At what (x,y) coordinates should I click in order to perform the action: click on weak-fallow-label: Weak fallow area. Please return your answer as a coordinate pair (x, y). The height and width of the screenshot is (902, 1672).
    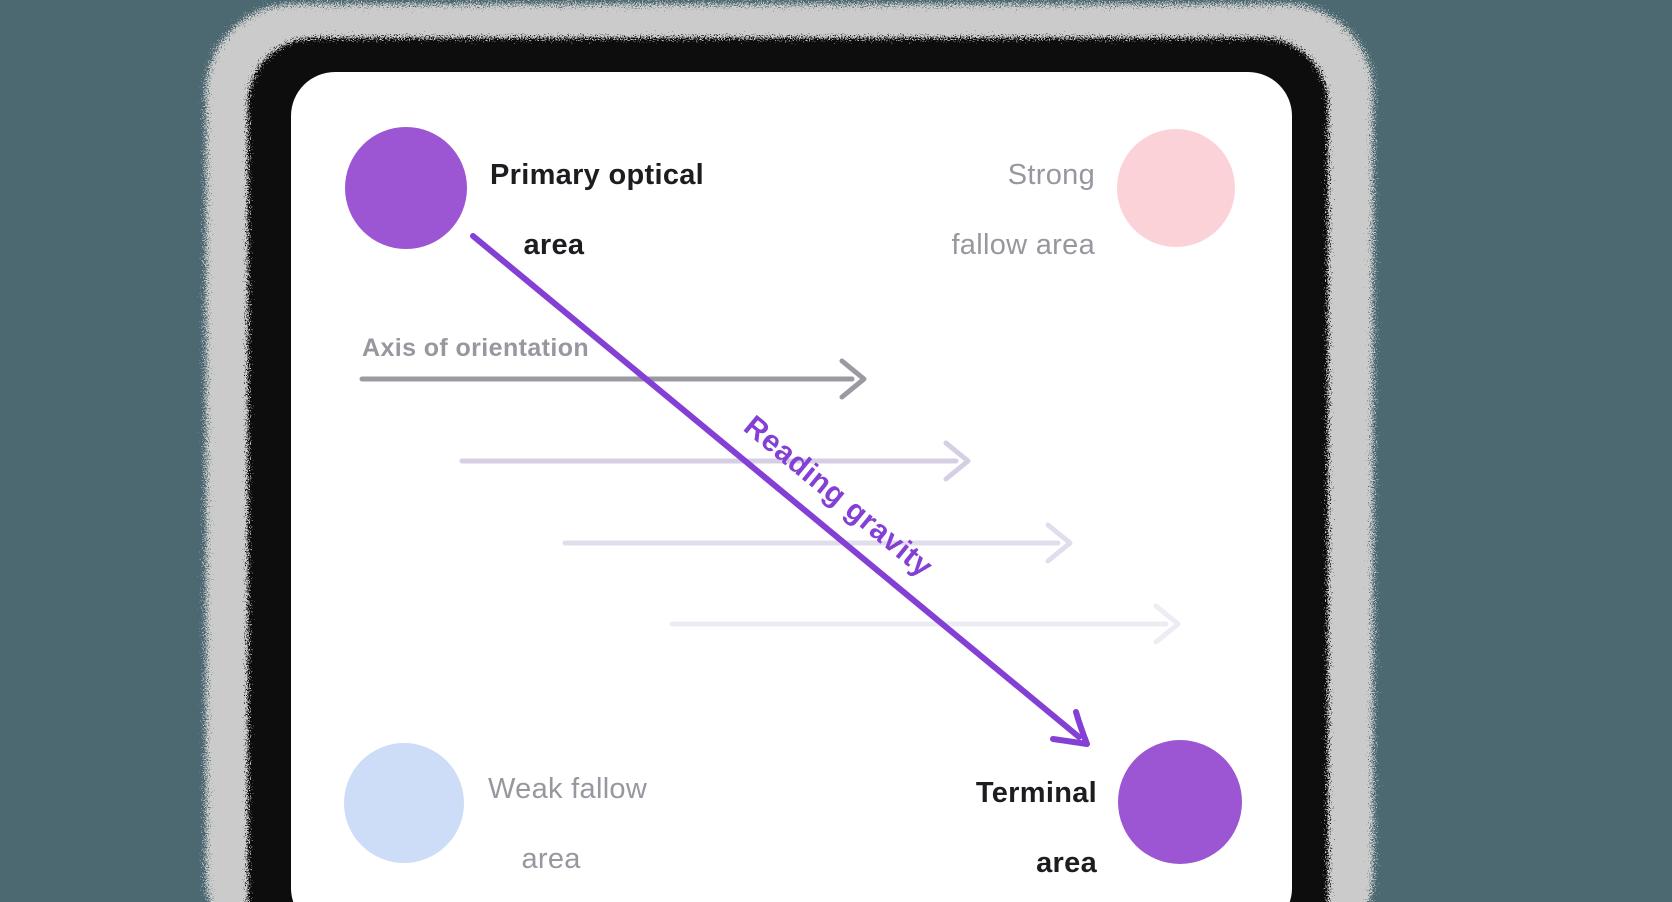
    Looking at the image, I should click on (567, 824).